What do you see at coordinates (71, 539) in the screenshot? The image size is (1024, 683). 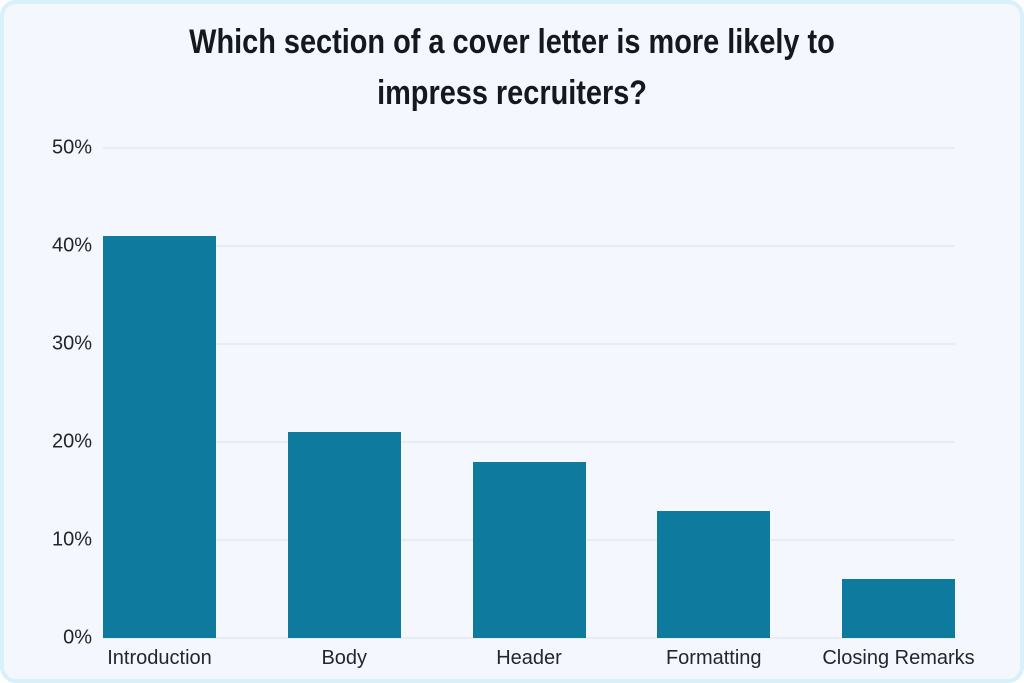 I see `y-axis-tick-label: 10%` at bounding box center [71, 539].